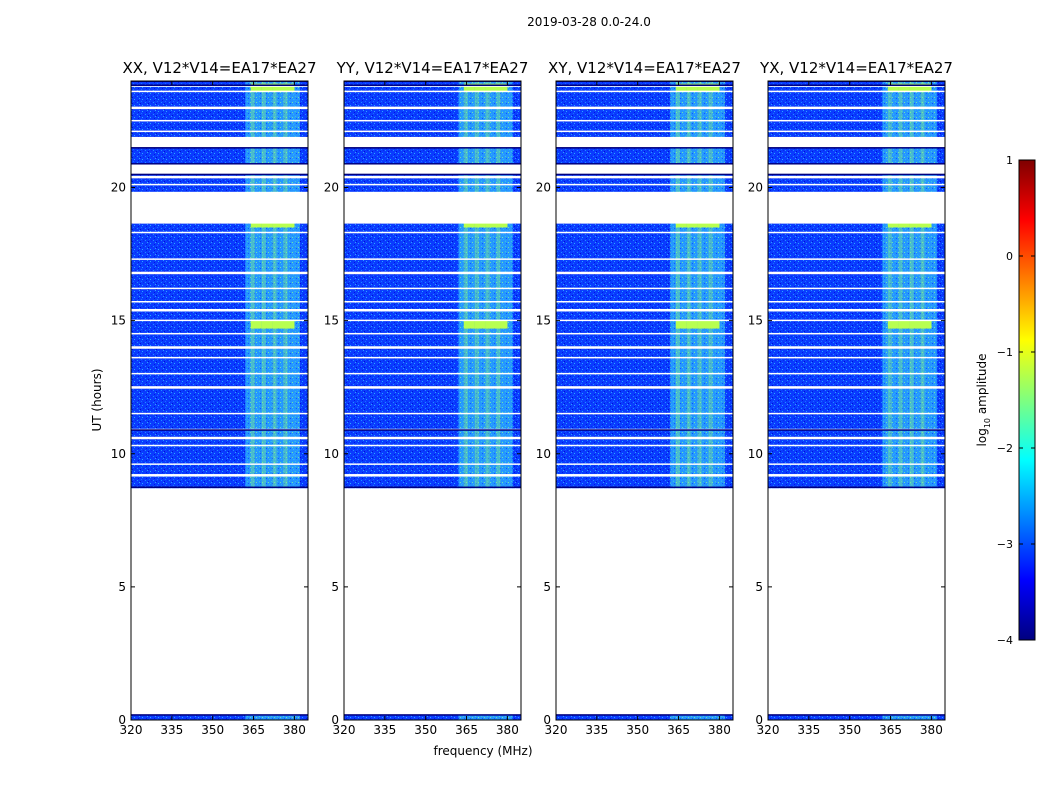  I want to click on colorbar-label: log10 amplitude, so click(983, 400).